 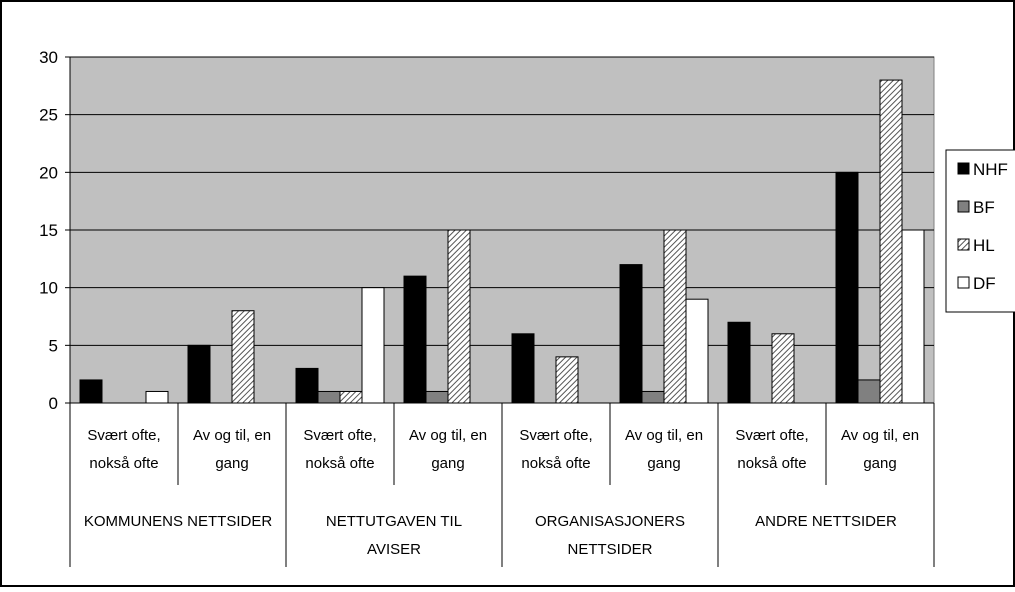 I want to click on group-label: KOMMUNENS NETTSIDER, so click(x=178, y=521).